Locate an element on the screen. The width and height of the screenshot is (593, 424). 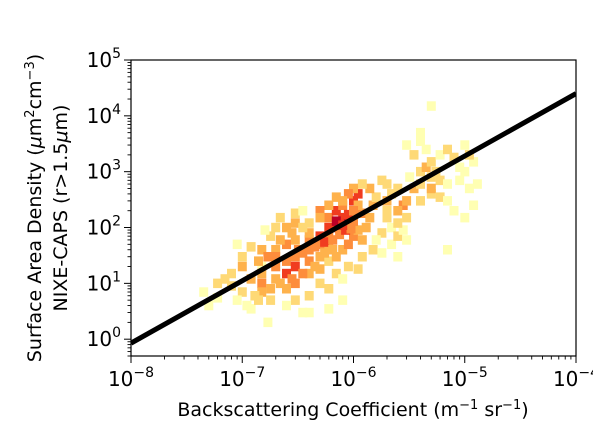
y-axis-label-line1: Surface Area Density (μm2cm−3) is located at coordinates (34, 208).